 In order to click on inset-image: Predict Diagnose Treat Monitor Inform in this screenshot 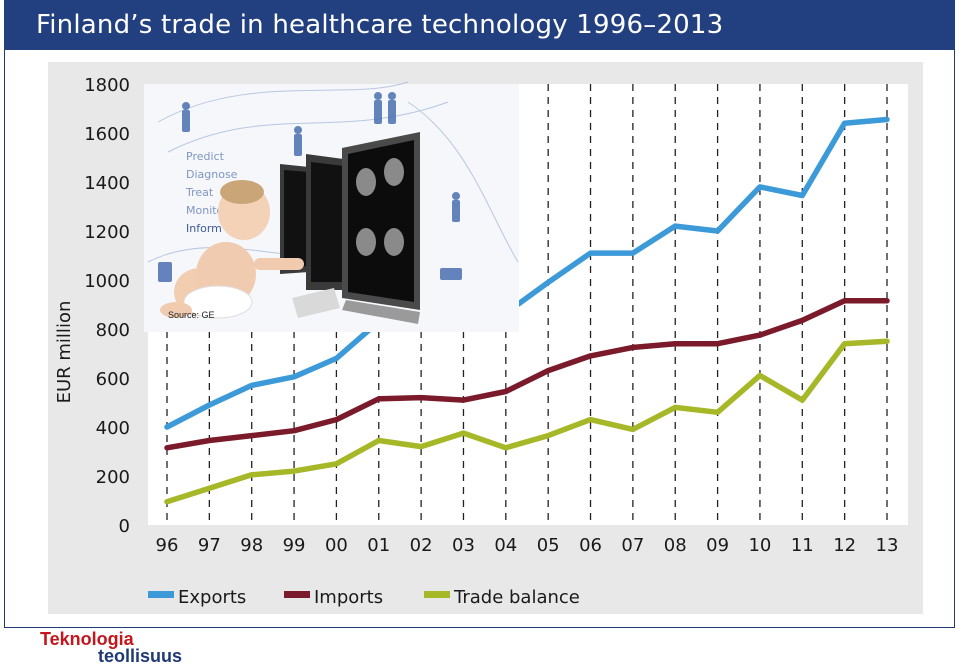, I will do `click(331, 206)`.